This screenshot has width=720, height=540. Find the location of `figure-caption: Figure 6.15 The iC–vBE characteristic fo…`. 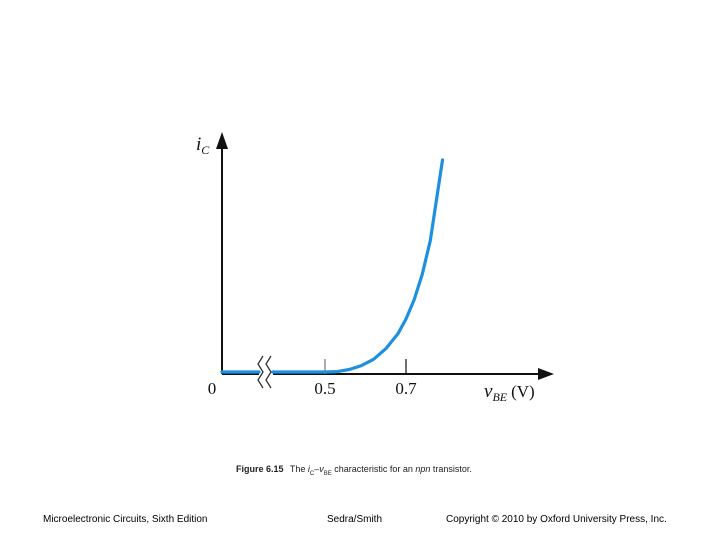

figure-caption: Figure 6.15 The iC–vBE characteristic fo… is located at coordinates (386, 470).